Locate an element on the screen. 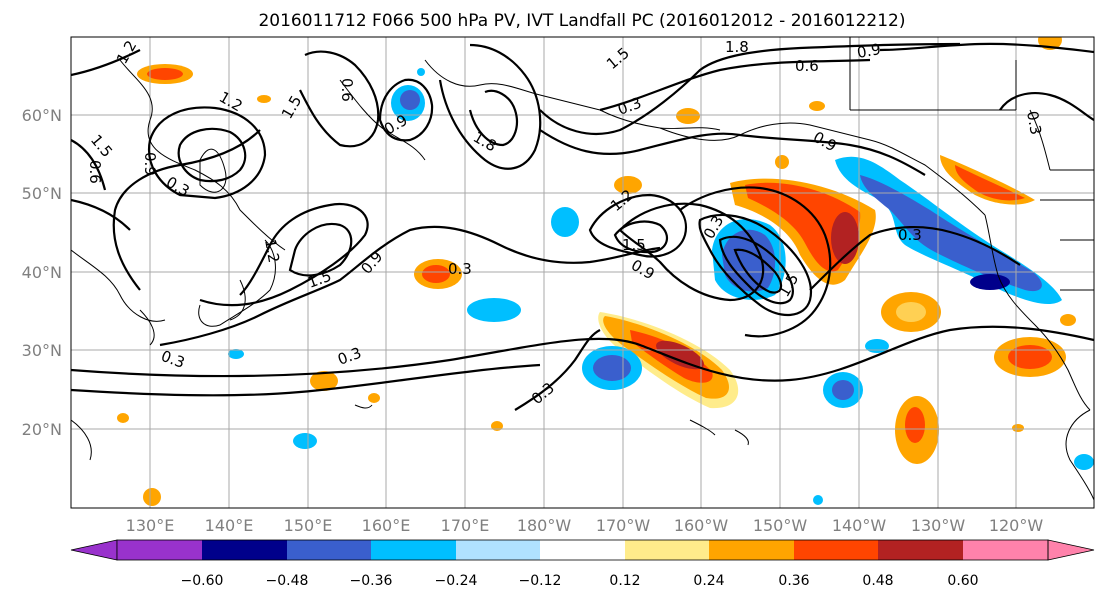  pv-contour-0.3-south is located at coordinates (582, 353).